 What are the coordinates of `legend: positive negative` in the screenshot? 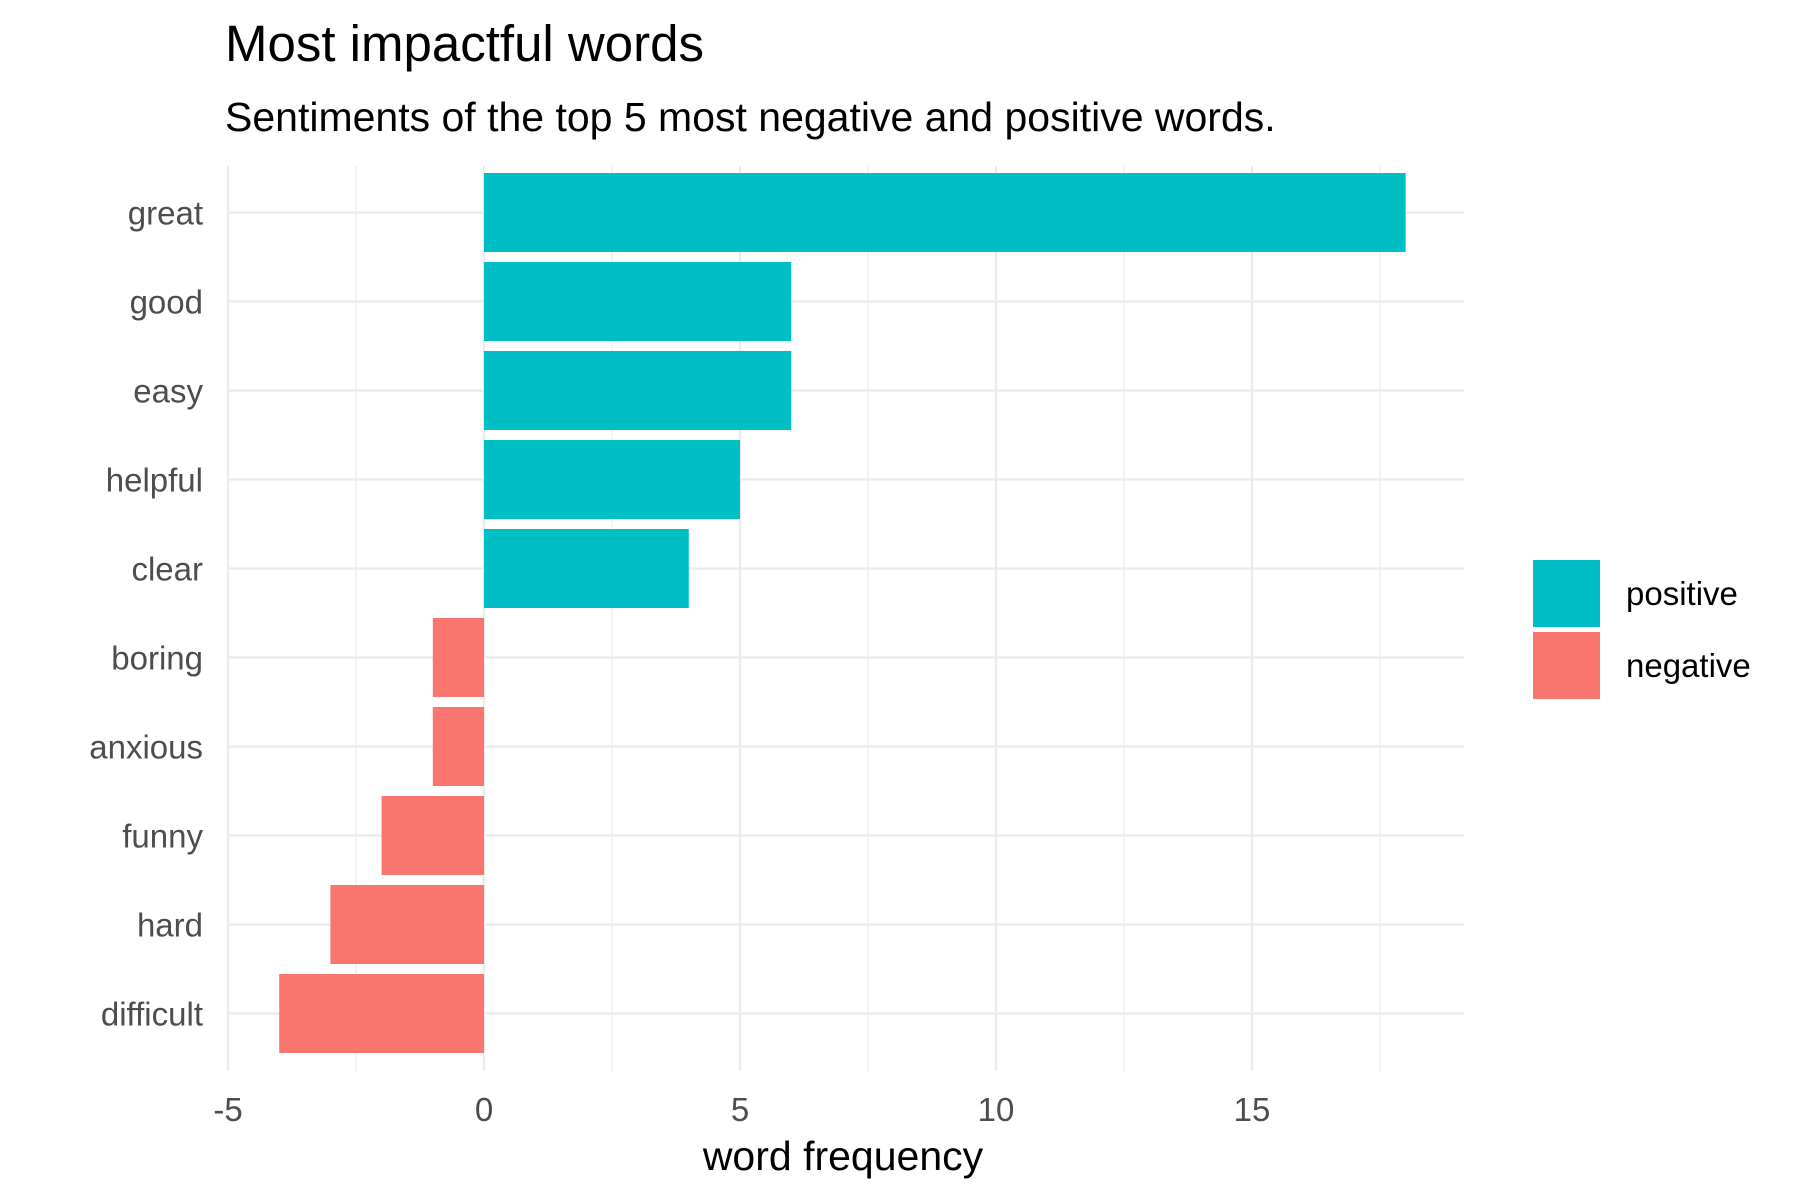 It's located at (1642, 629).